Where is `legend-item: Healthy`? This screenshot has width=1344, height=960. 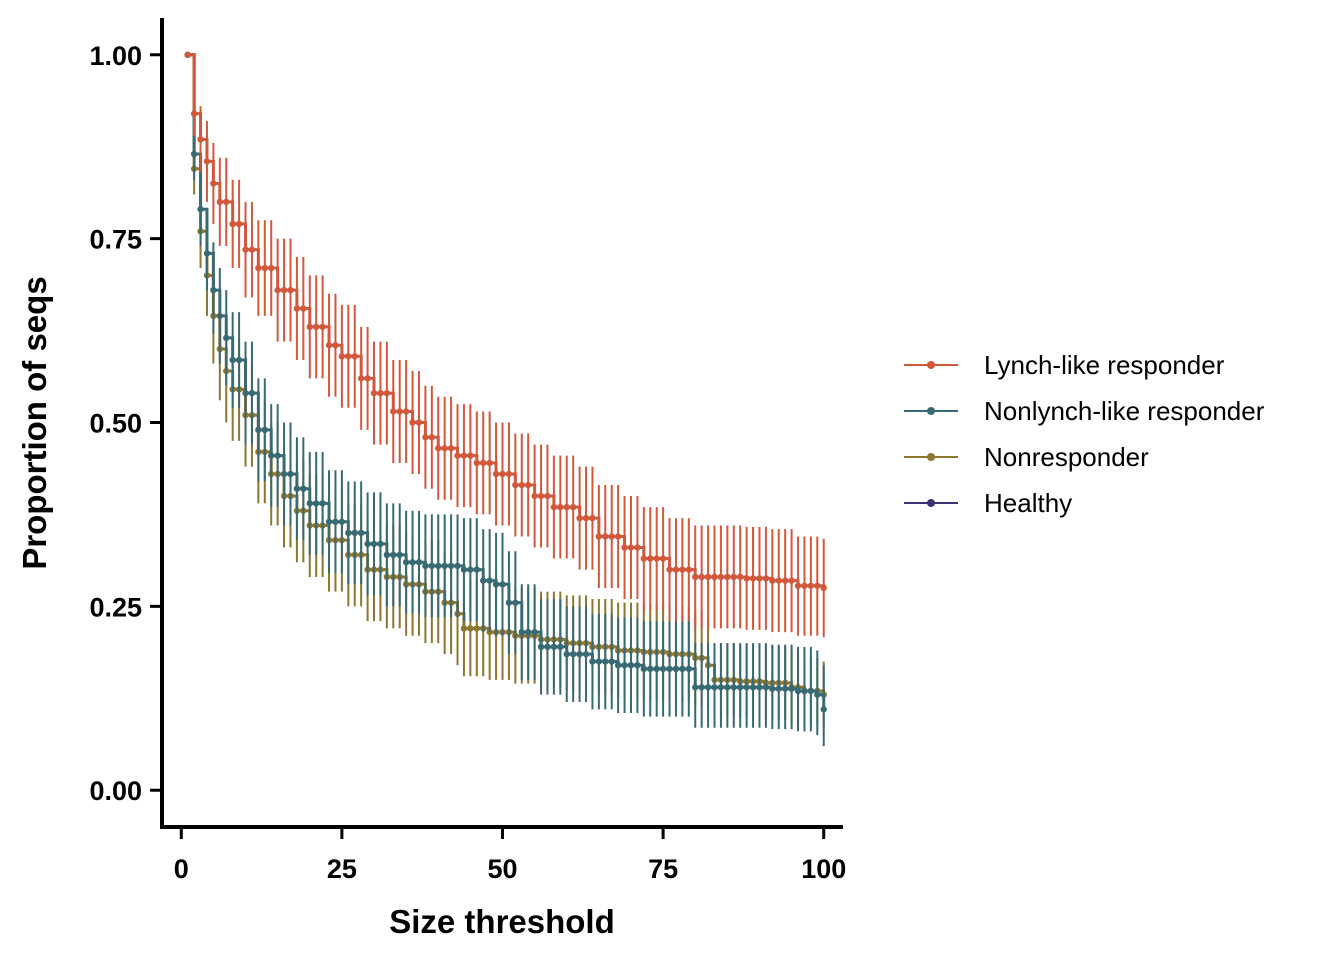 legend-item: Healthy is located at coordinates (988, 503).